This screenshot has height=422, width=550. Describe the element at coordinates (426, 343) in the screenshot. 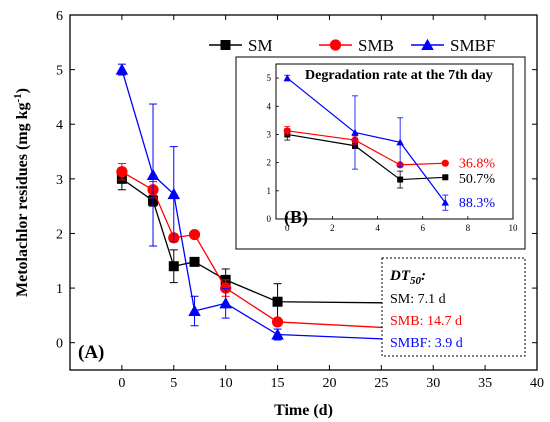

I see `dt50-entry: SMBF: 3.9 d` at that location.